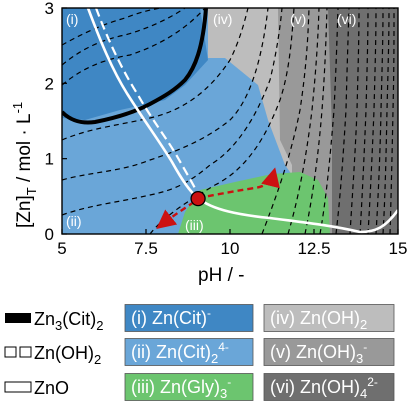 Image resolution: width=415 pixels, height=409 pixels. I want to click on y-tick-label: 1, so click(49, 159).